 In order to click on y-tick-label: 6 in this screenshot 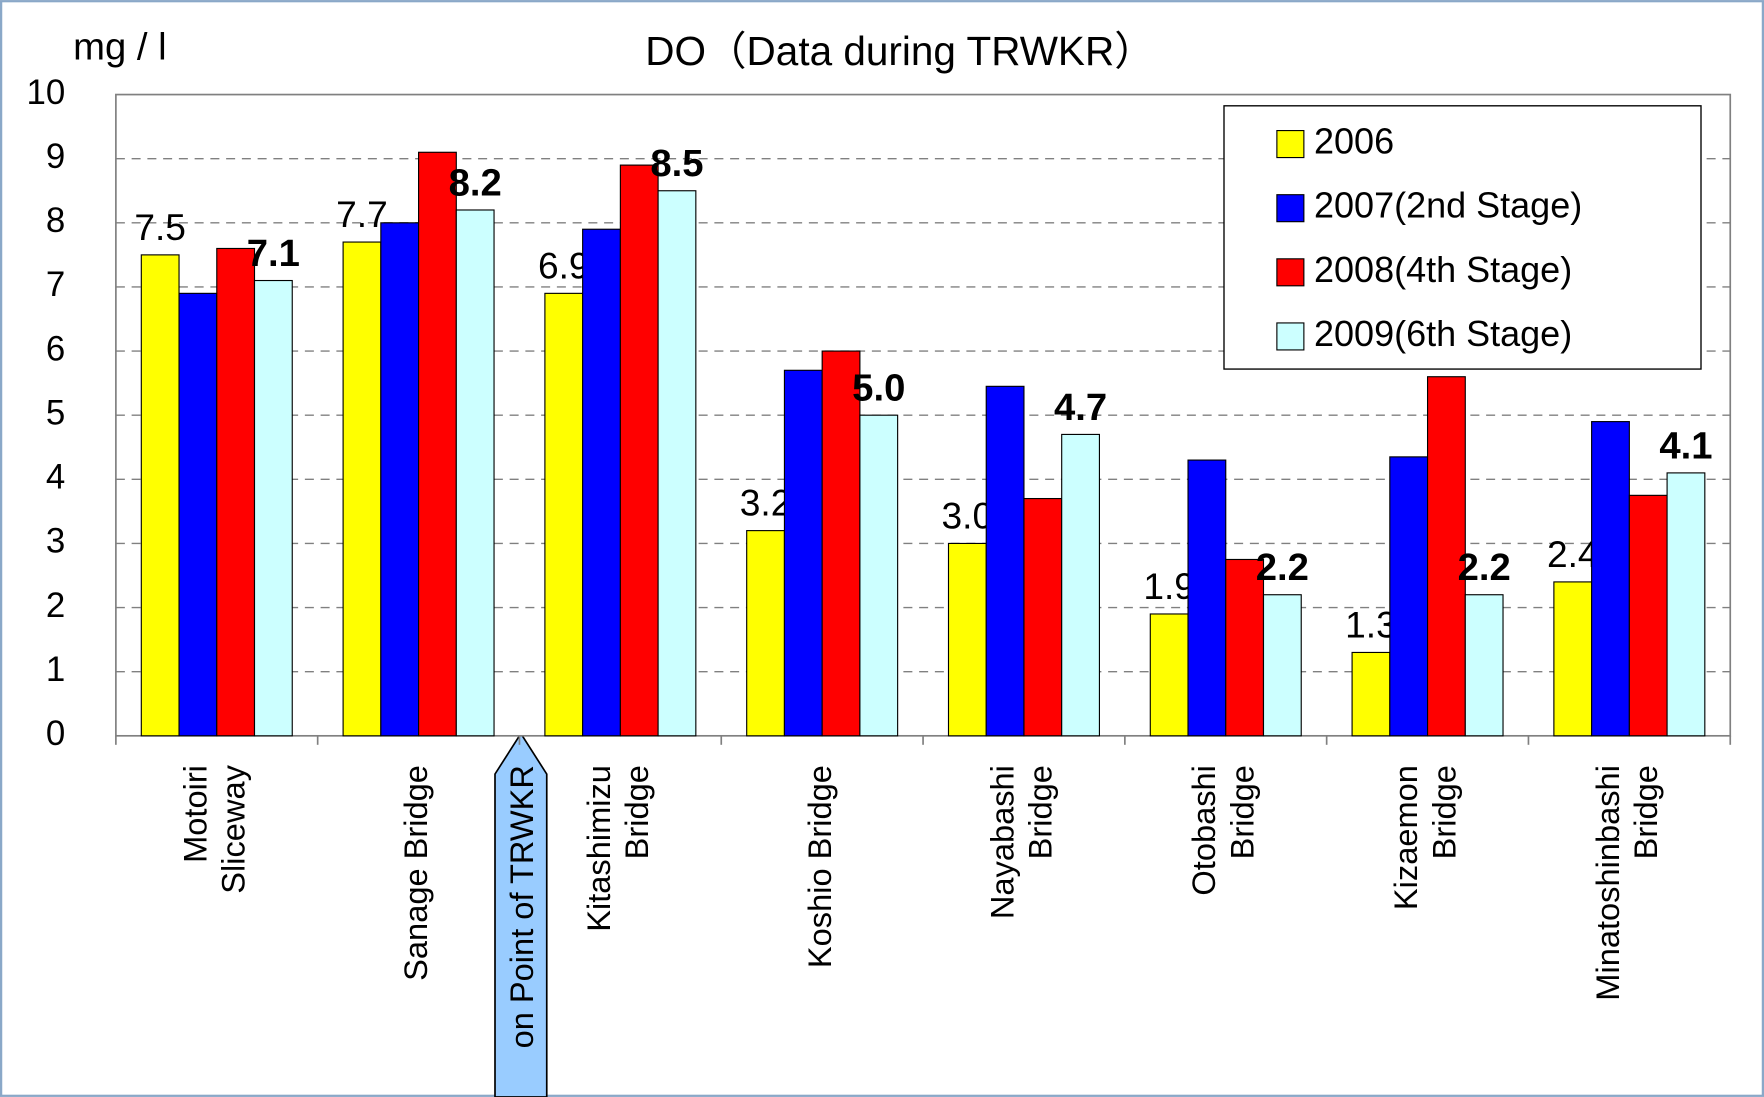, I will do `click(55, 348)`.